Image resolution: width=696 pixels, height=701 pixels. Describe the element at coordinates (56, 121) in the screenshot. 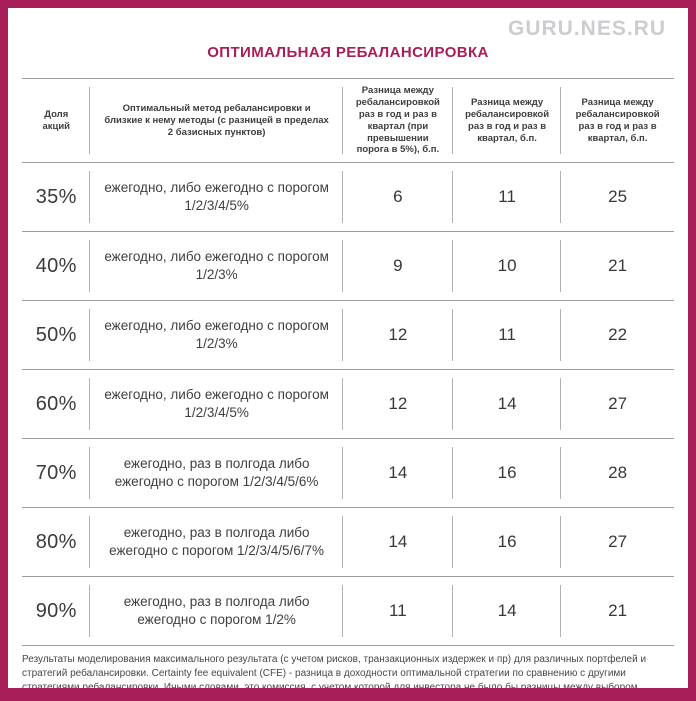

I see `col-header-share: Доля акций` at that location.